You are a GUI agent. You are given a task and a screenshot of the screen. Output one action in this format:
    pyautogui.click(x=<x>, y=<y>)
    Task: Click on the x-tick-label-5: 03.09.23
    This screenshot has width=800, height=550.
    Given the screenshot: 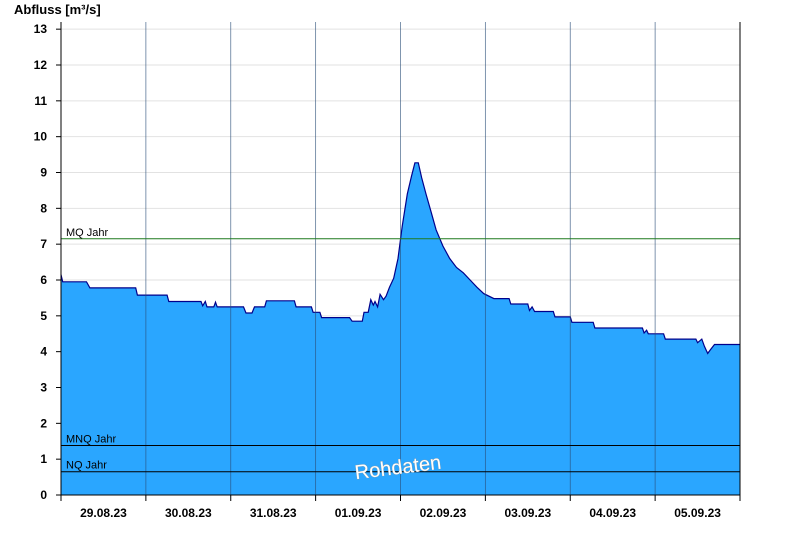 What is the action you would take?
    pyautogui.click(x=527, y=513)
    